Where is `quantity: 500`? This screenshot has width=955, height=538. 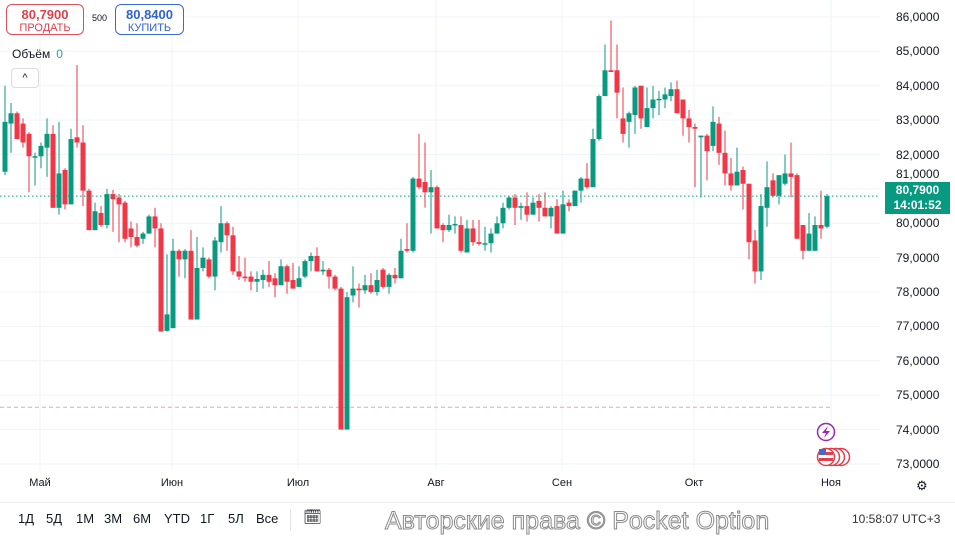 quantity: 500 is located at coordinates (100, 18).